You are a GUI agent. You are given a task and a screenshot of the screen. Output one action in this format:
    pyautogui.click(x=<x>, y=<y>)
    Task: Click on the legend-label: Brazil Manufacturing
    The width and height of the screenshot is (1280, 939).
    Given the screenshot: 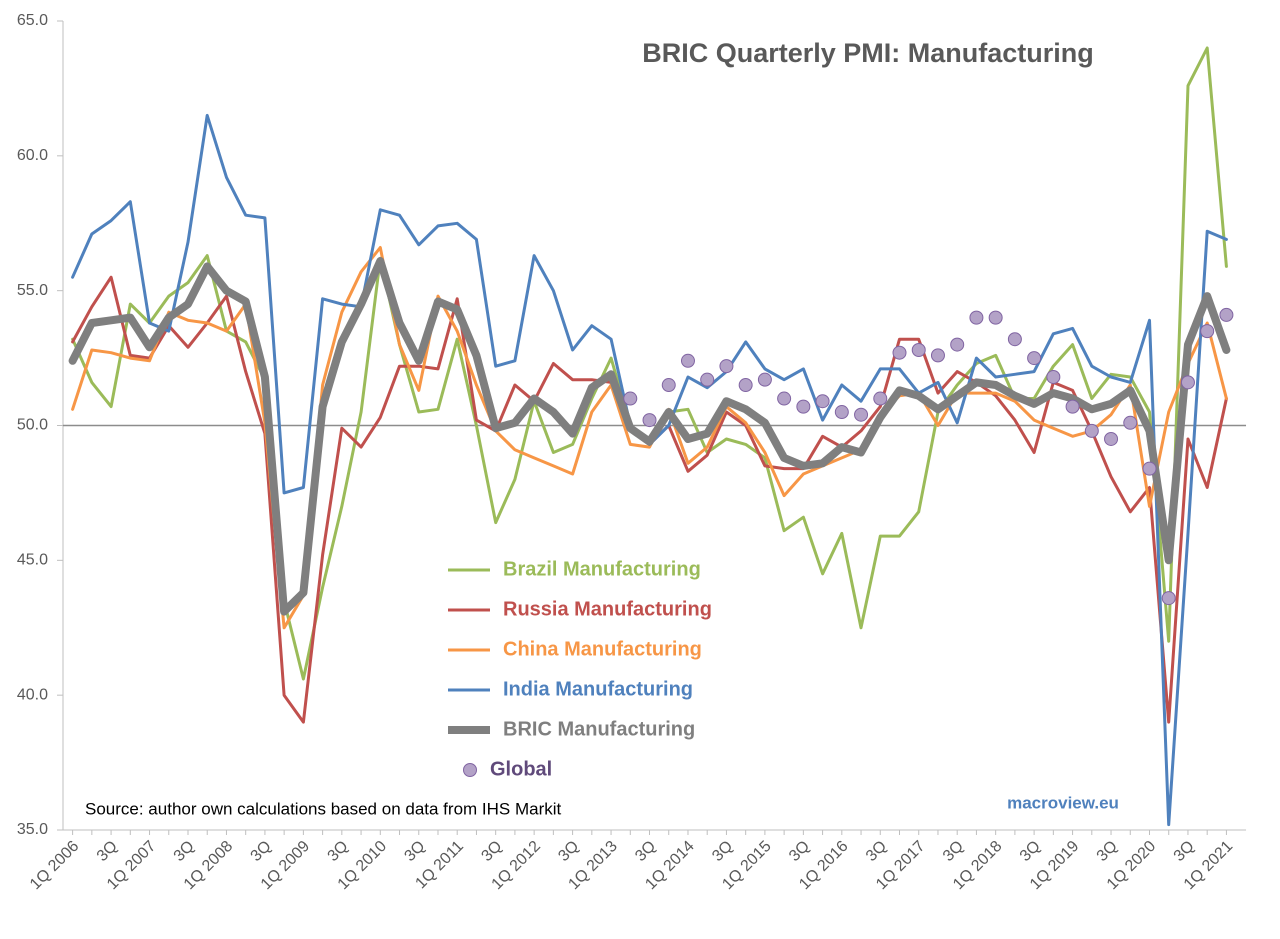 What is the action you would take?
    pyautogui.click(x=602, y=569)
    